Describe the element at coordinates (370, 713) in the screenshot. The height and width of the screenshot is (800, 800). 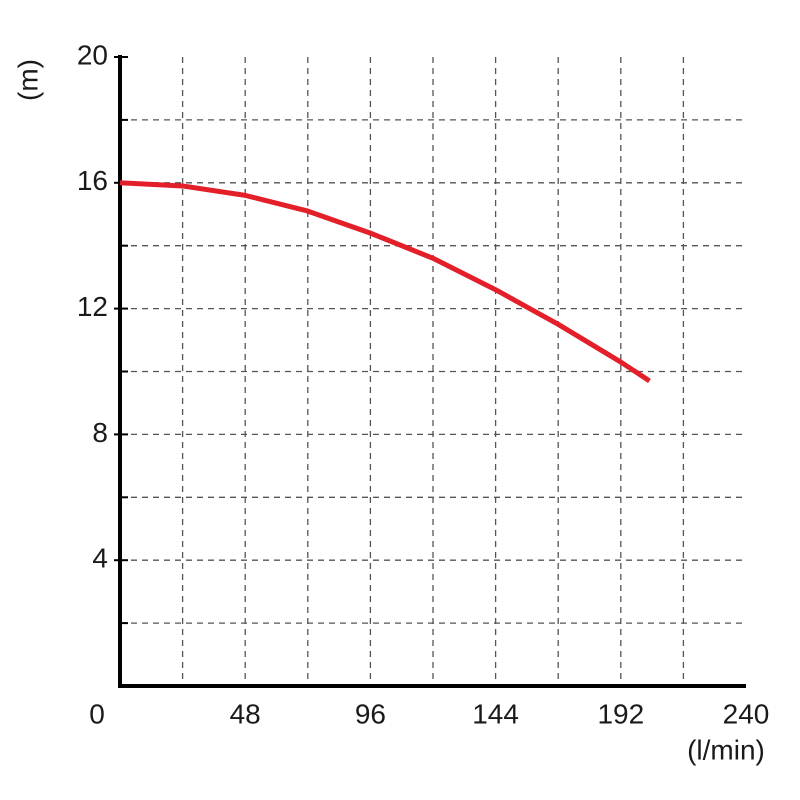
I see `x-tick-label: 96` at that location.